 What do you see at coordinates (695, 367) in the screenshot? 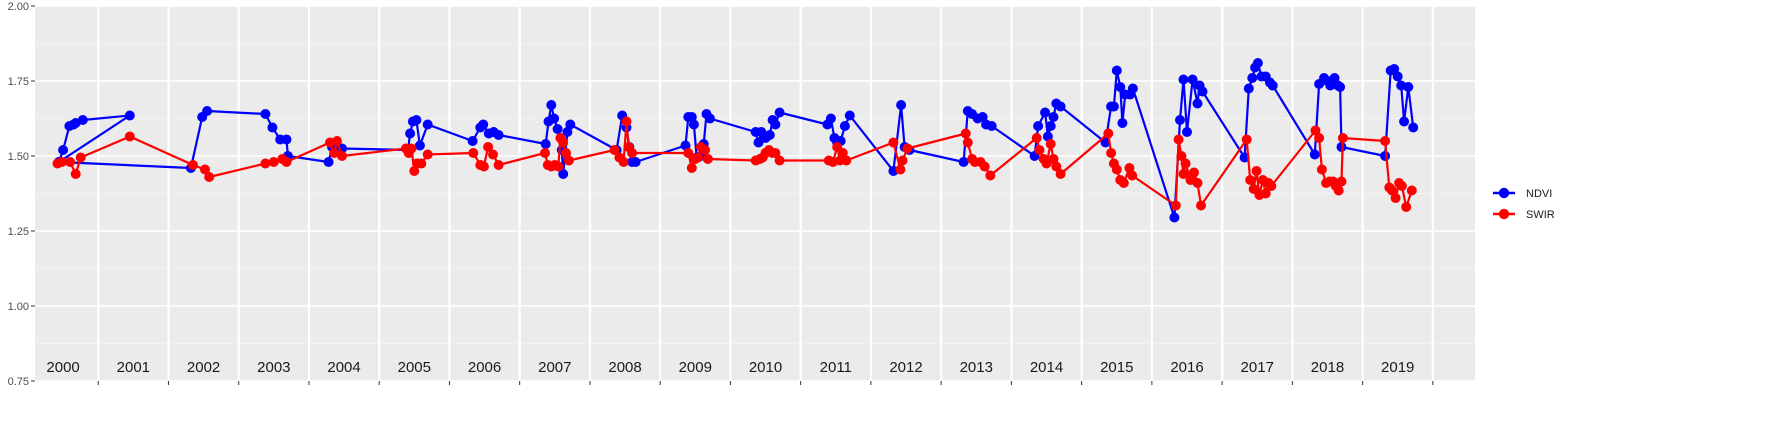
I see `year-label: 2009` at bounding box center [695, 367].